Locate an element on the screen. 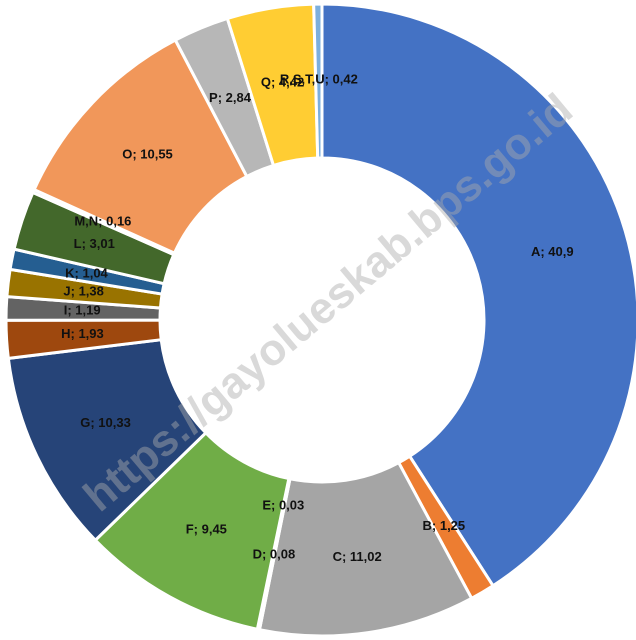 This screenshot has height=640, width=636. data-label: G; 10,33 is located at coordinates (105, 422).